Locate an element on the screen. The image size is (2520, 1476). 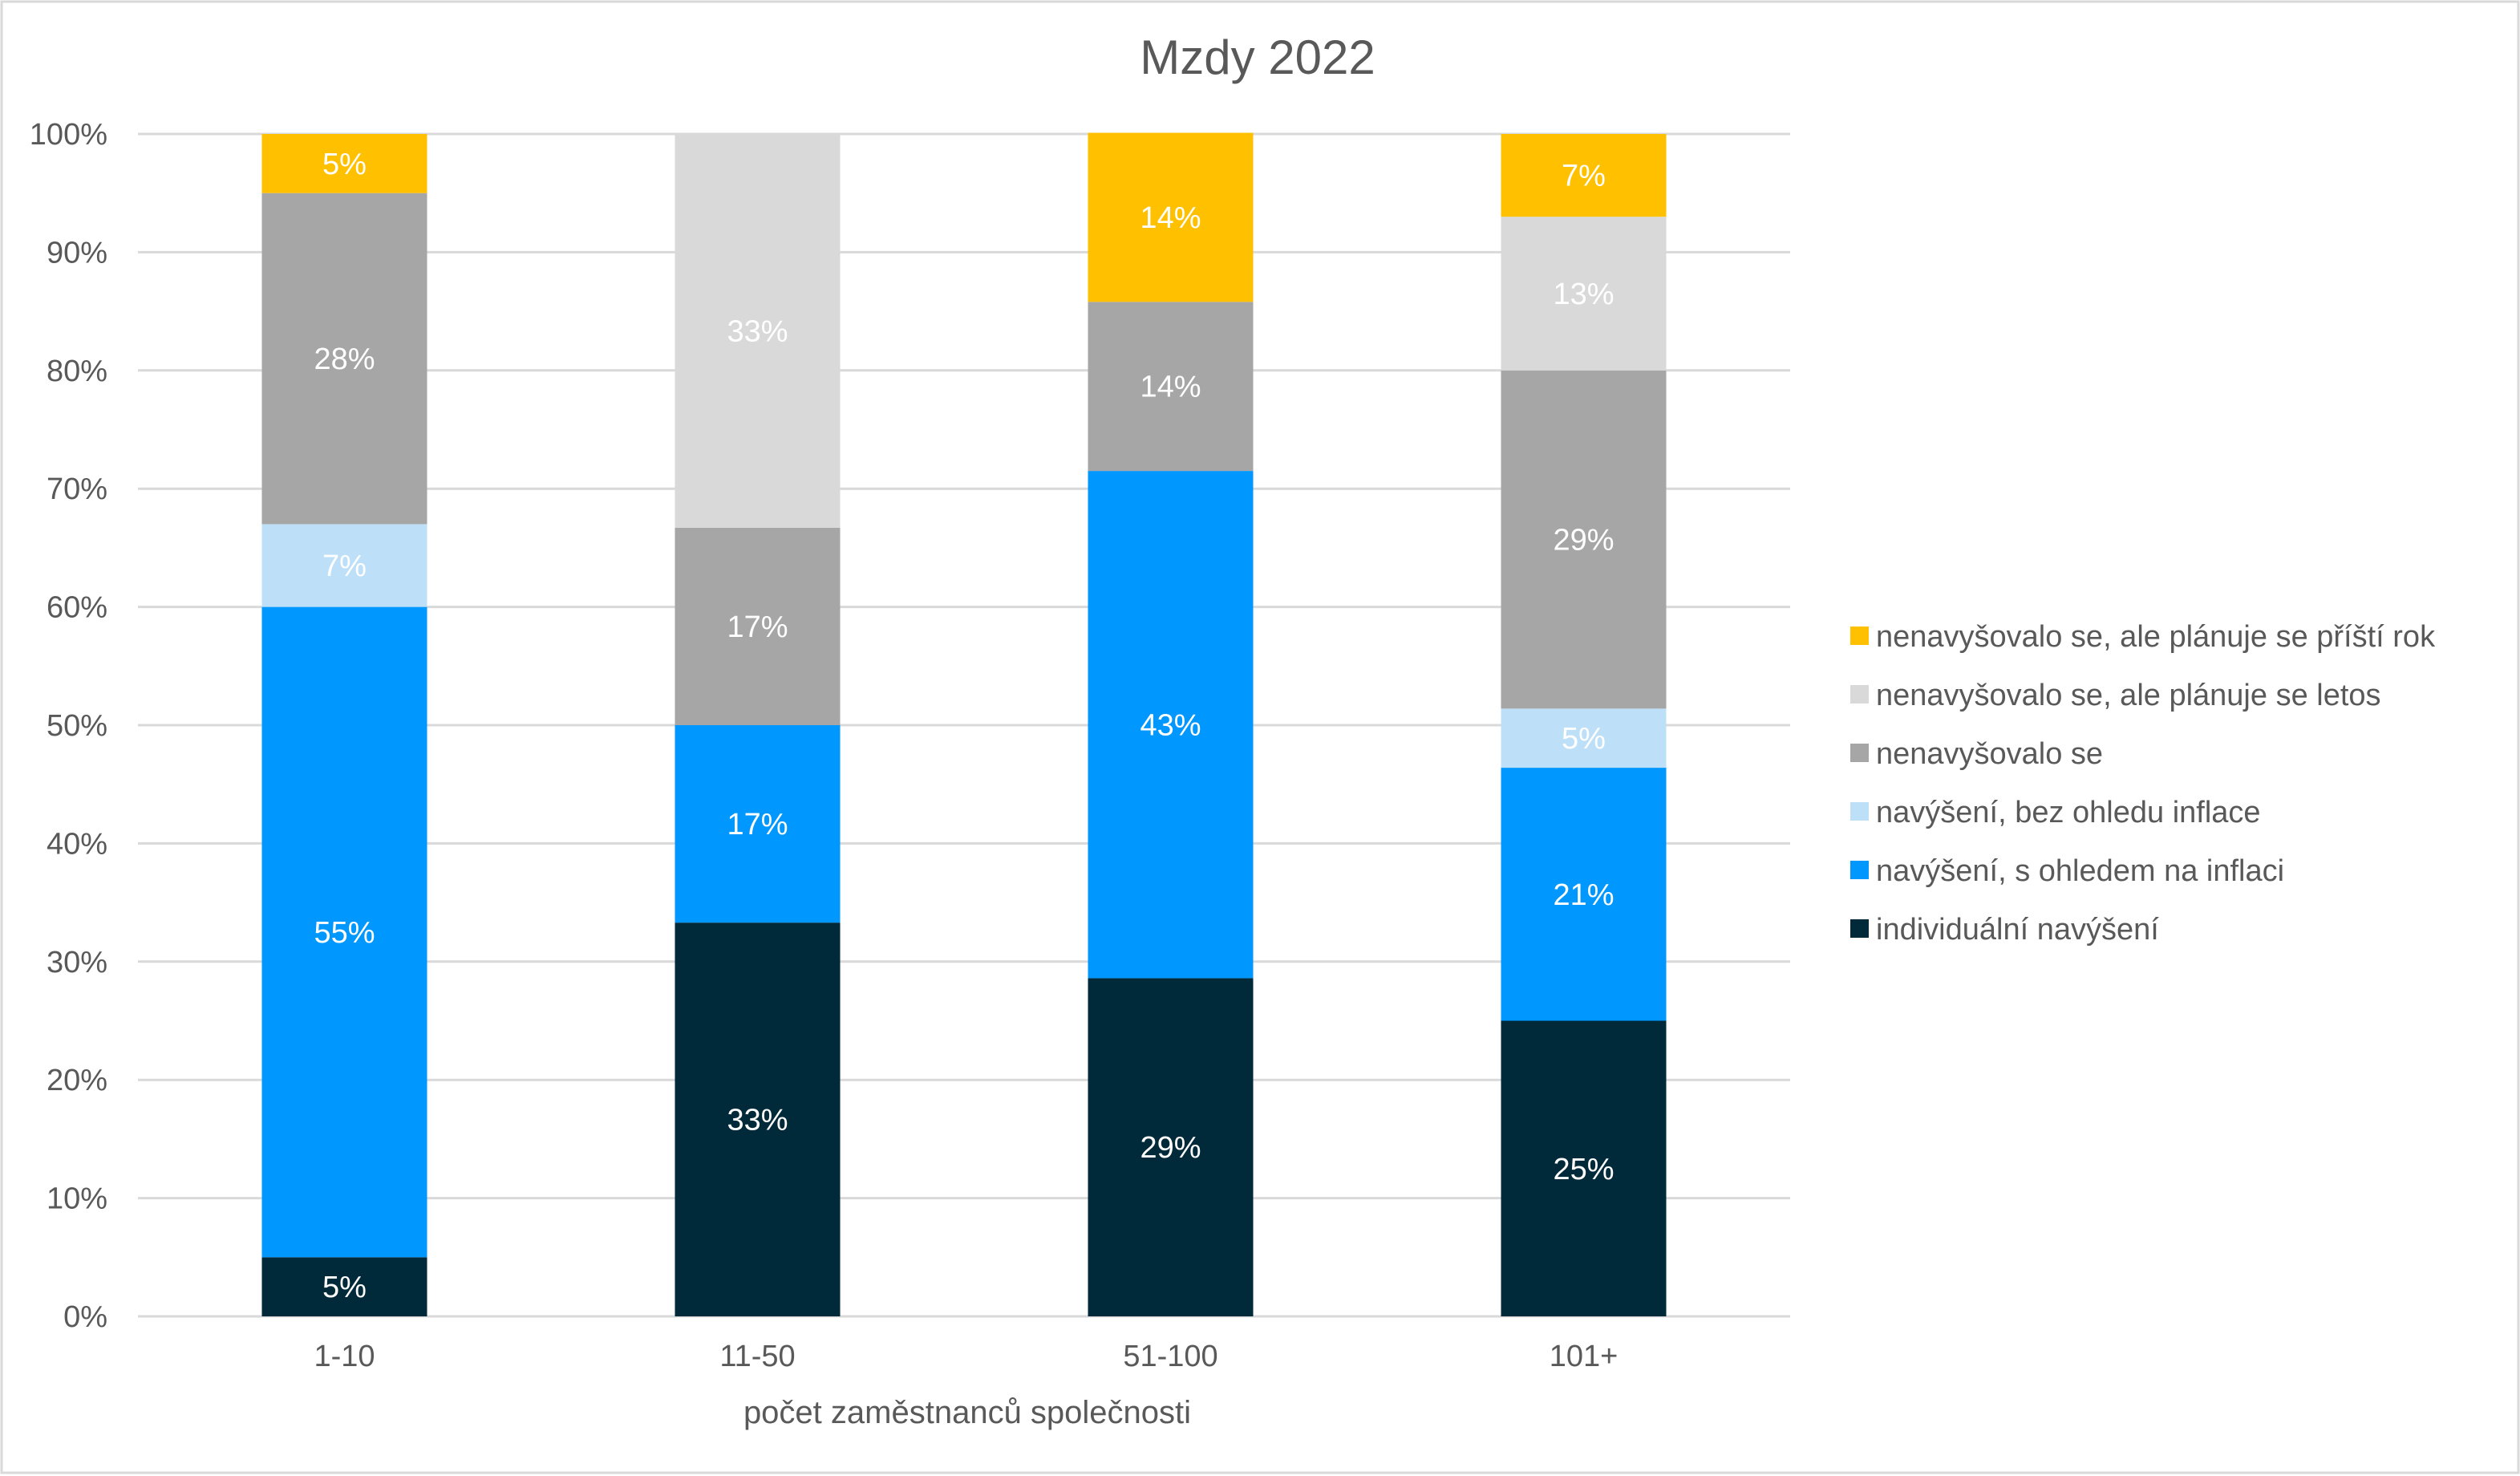
y-tick-label: 30% is located at coordinates (77, 962).